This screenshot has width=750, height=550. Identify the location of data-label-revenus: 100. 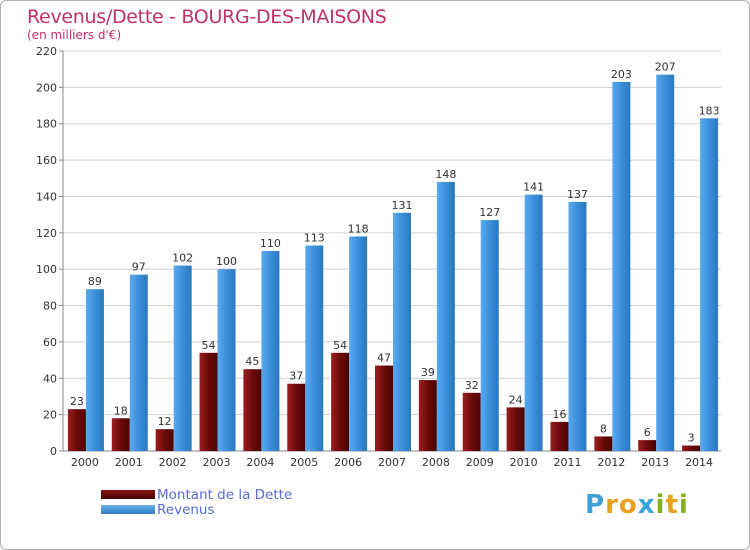
(226, 261).